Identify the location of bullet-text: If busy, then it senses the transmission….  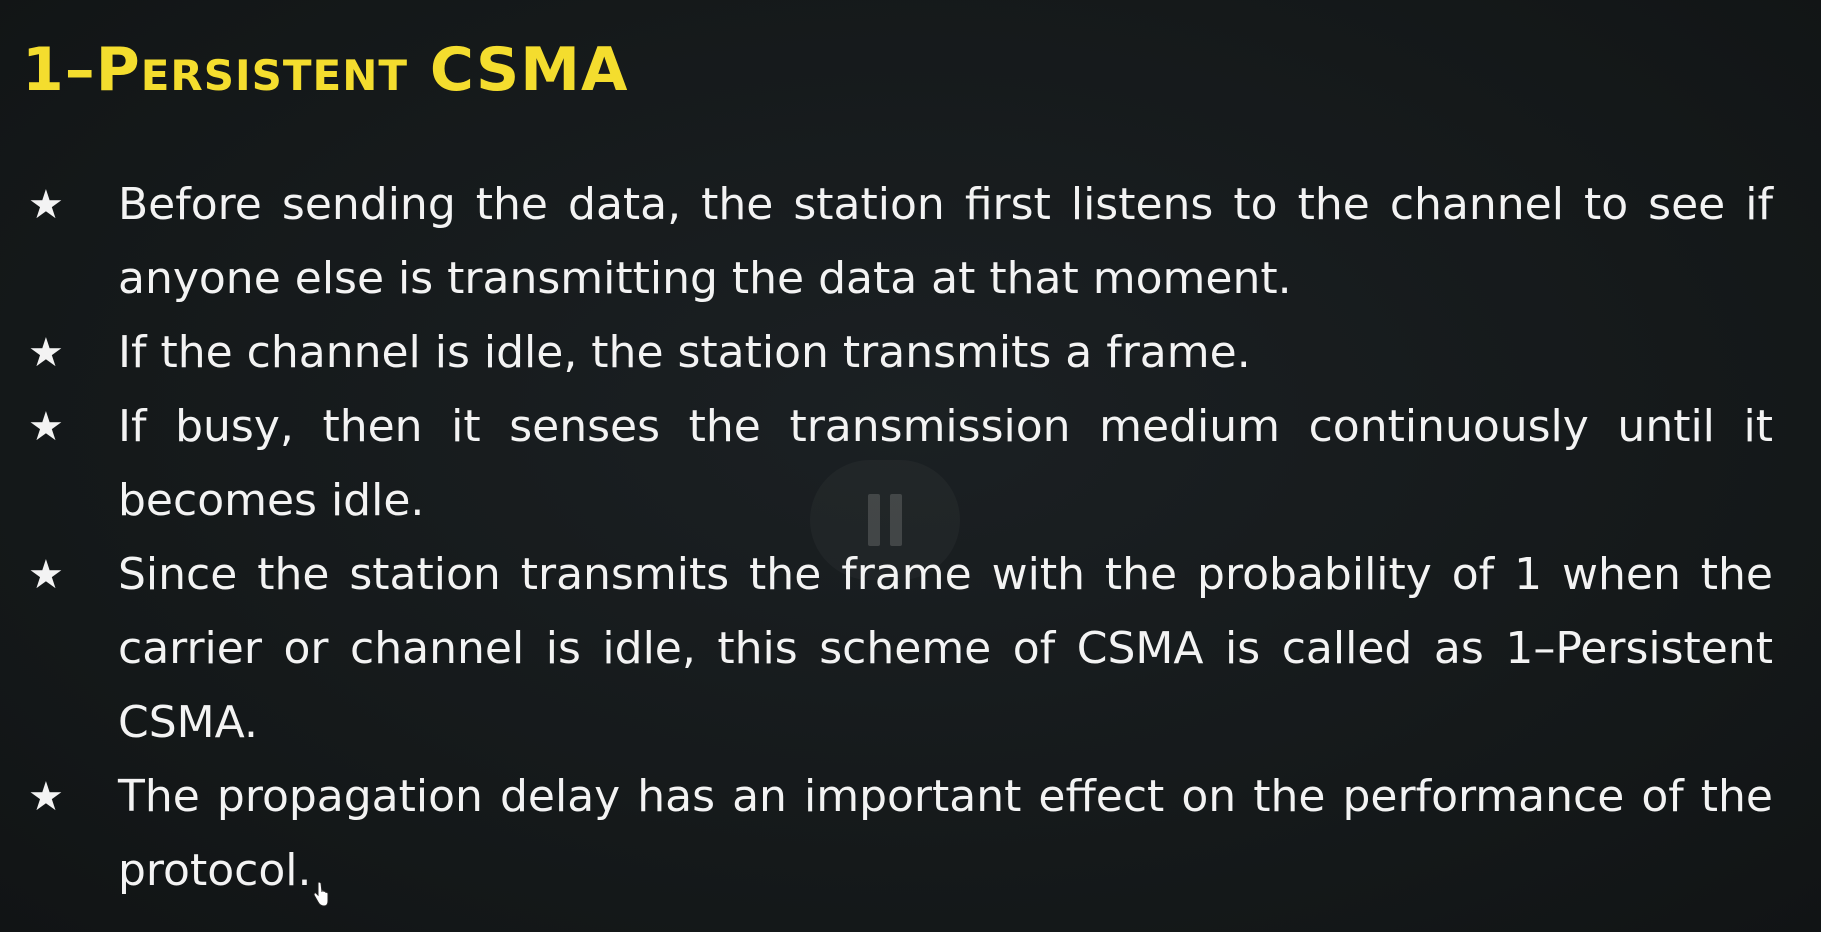
(945, 463).